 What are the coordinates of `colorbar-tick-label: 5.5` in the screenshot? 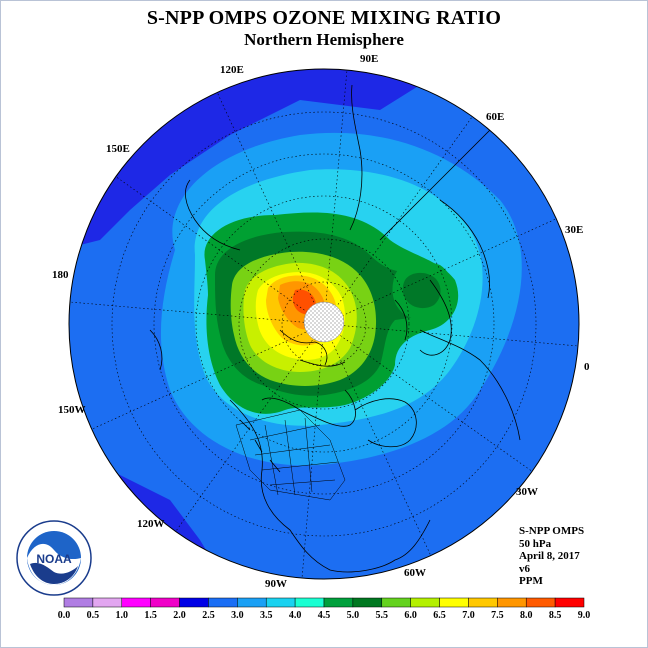 It's located at (382, 615).